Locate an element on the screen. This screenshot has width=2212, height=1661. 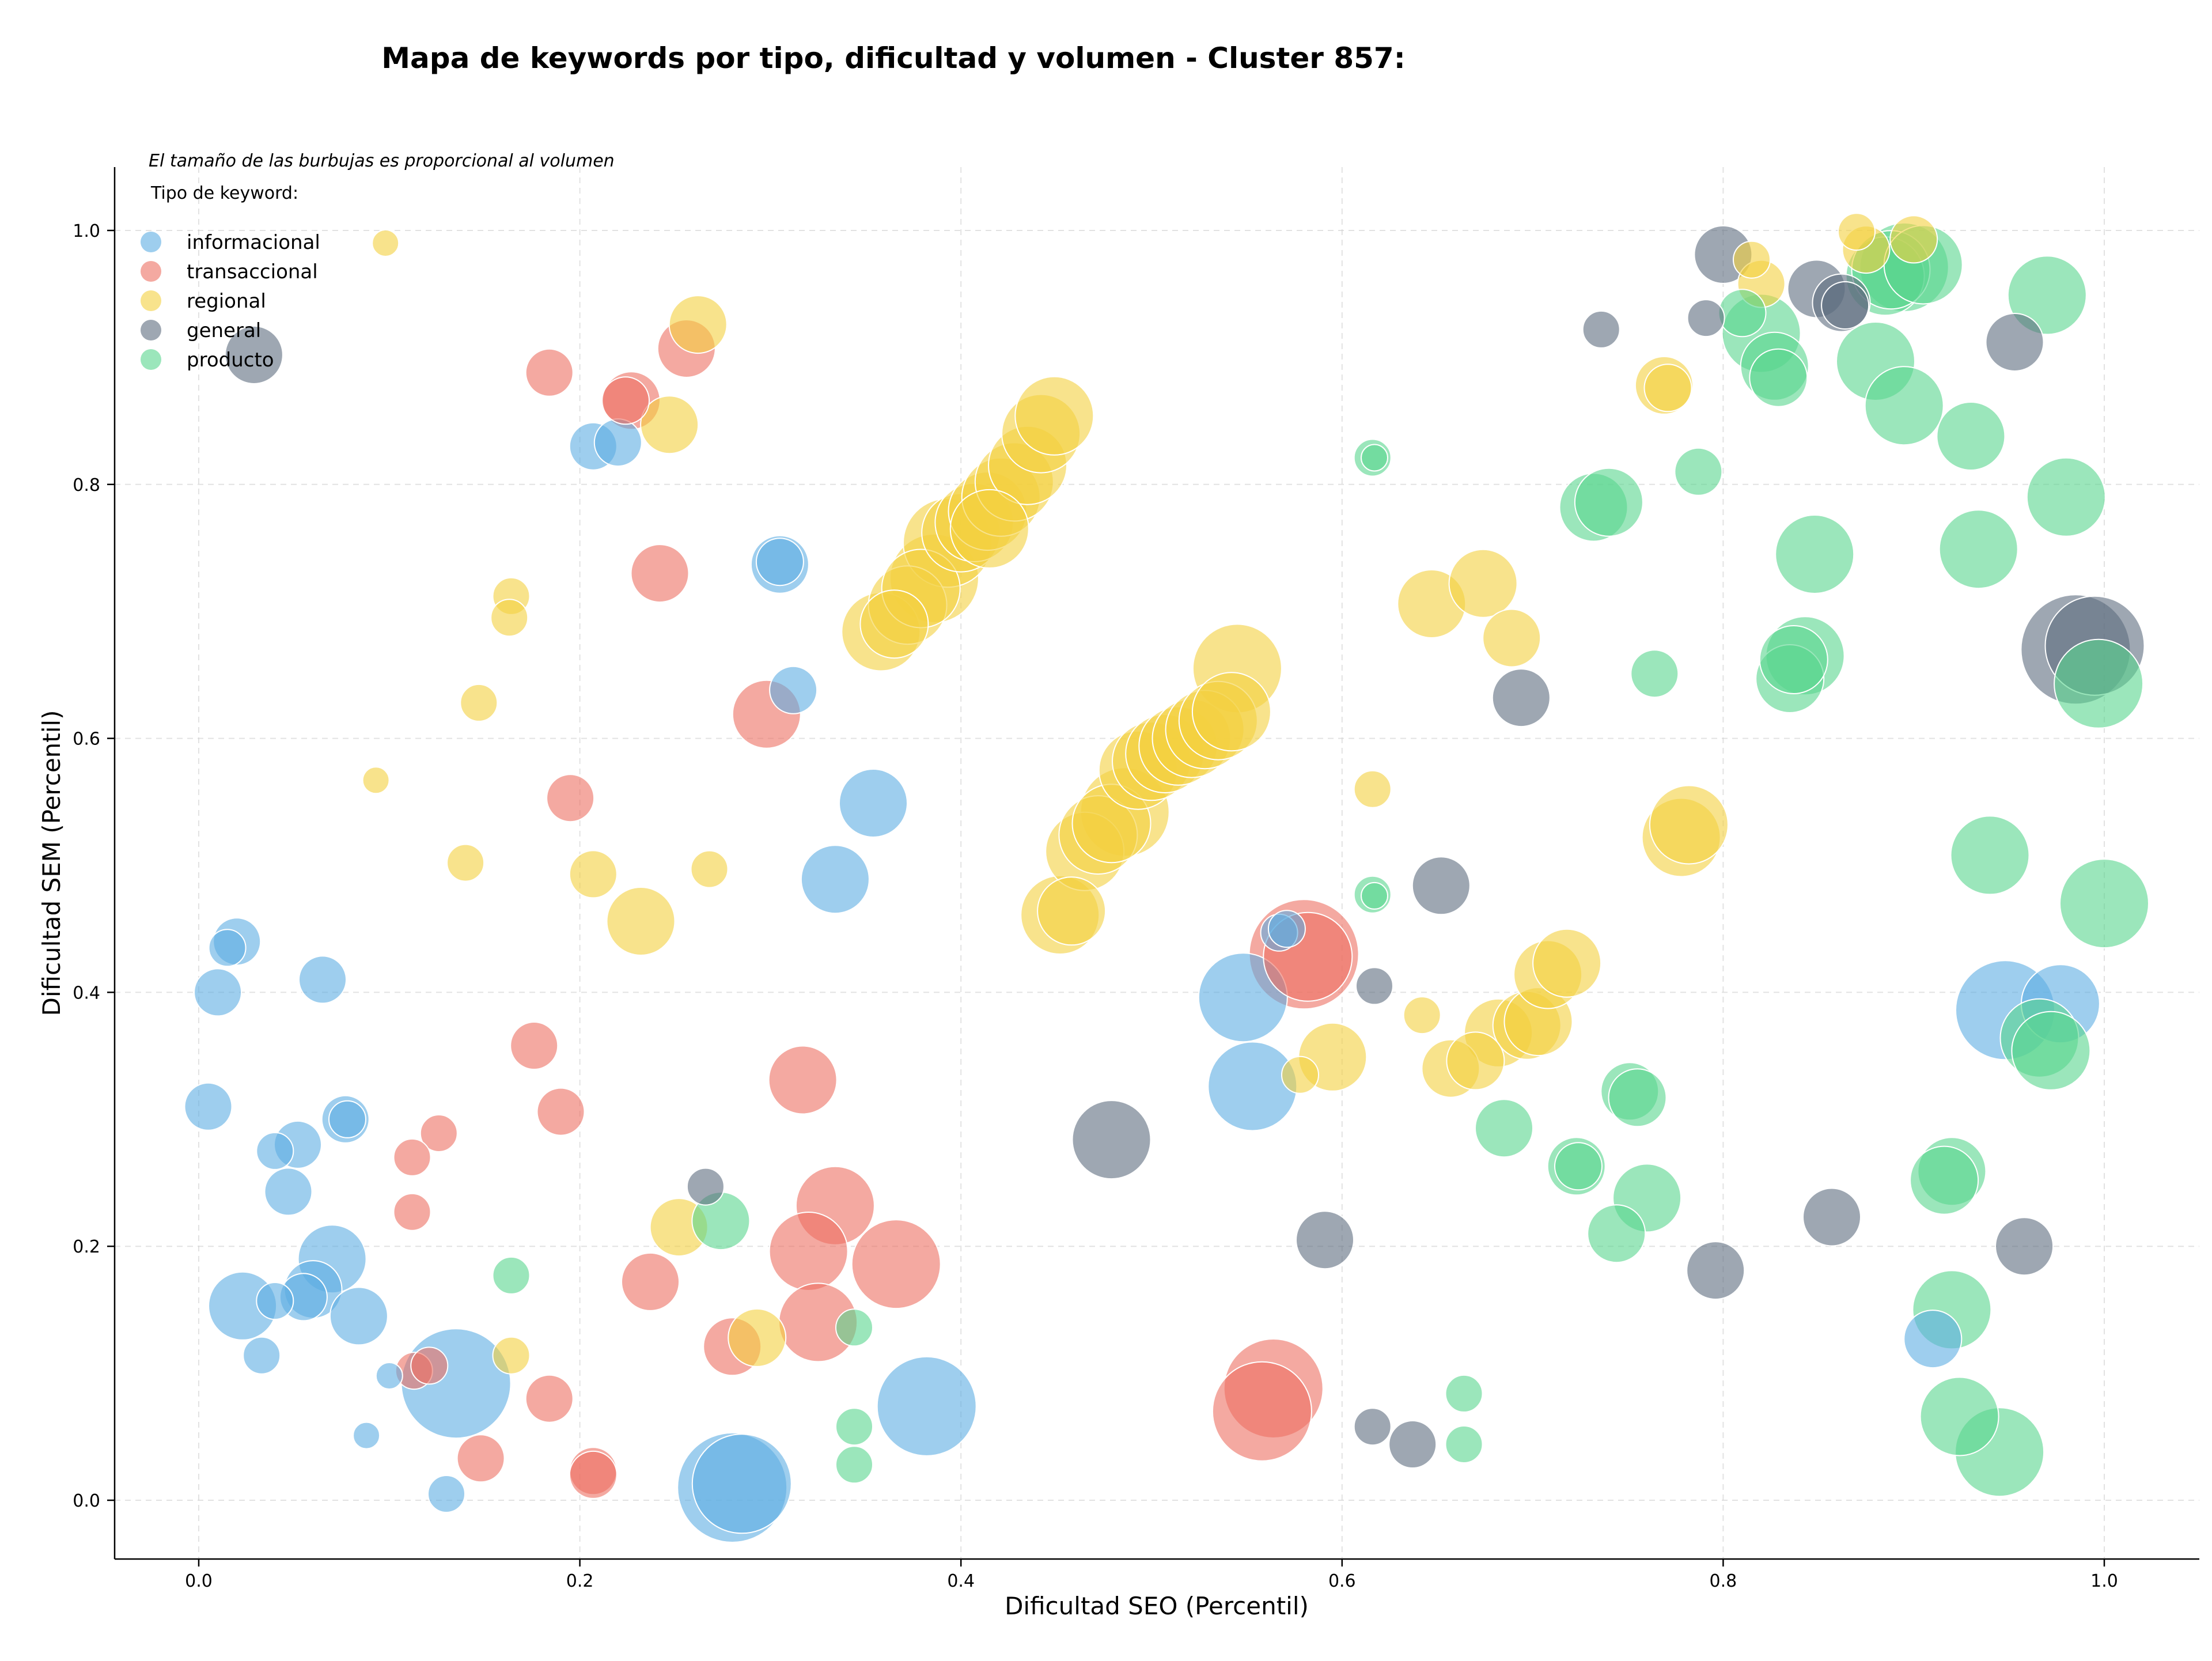
x-tick-label: 0.0 is located at coordinates (199, 1581).